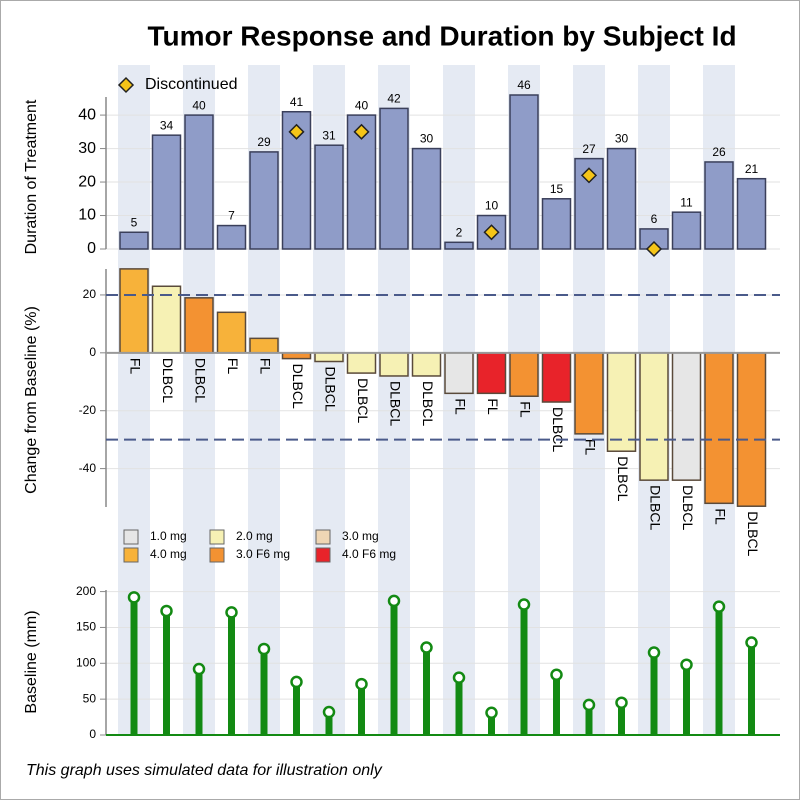  Describe the element at coordinates (90, 294) in the screenshot. I see `y-tick-label: 20` at that location.